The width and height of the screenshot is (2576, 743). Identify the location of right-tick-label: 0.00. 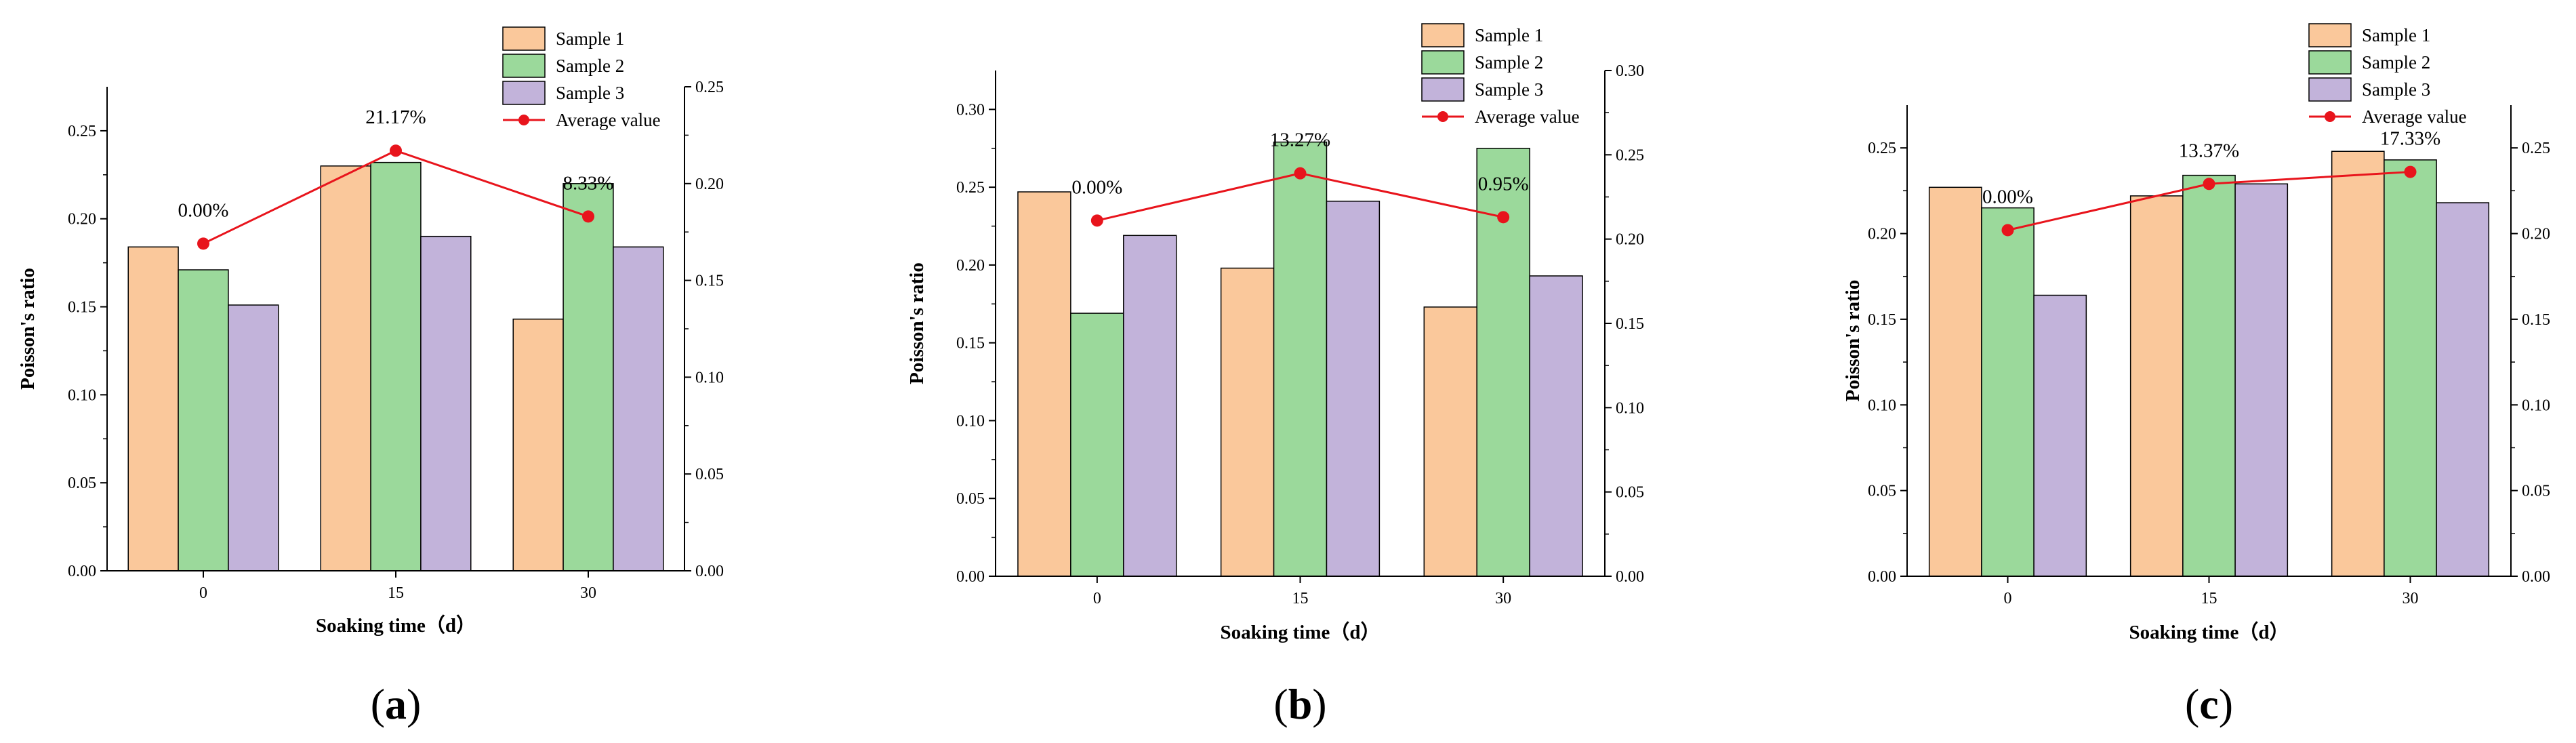
(2536, 577).